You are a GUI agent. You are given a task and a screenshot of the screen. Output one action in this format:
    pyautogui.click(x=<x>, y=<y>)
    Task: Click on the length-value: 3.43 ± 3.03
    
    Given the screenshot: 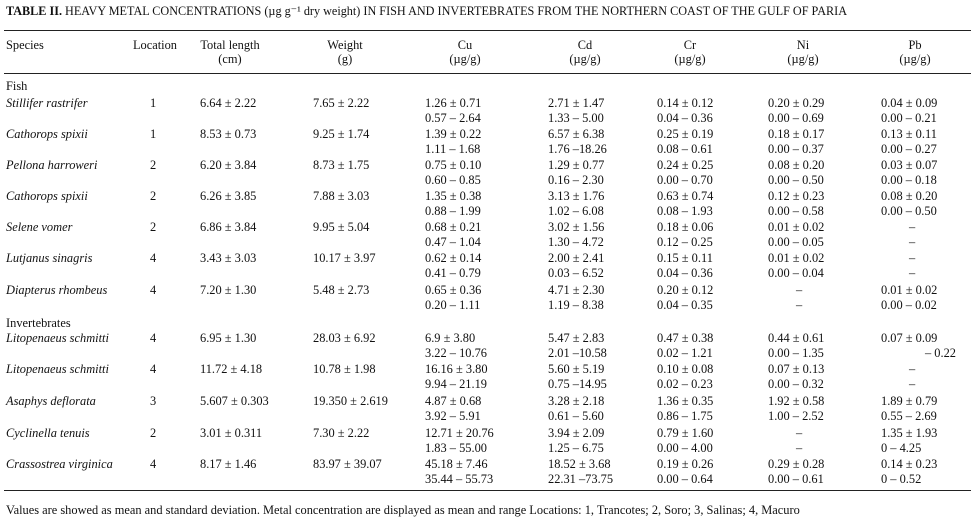 What is the action you would take?
    pyautogui.click(x=228, y=258)
    